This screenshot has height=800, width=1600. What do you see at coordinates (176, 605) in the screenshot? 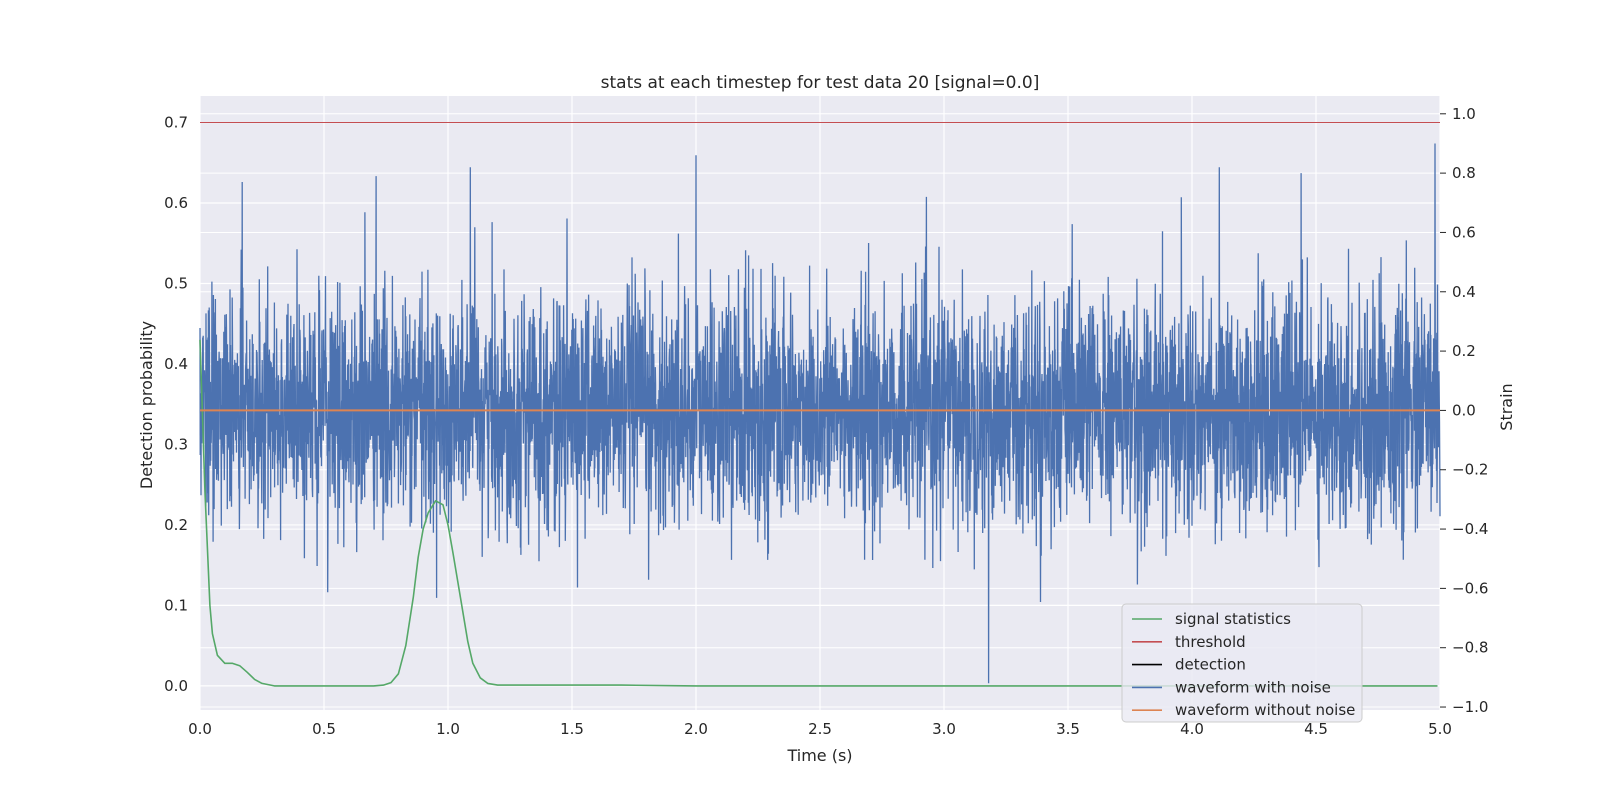
I see `y-left-tick-label: 0.1` at bounding box center [176, 605].